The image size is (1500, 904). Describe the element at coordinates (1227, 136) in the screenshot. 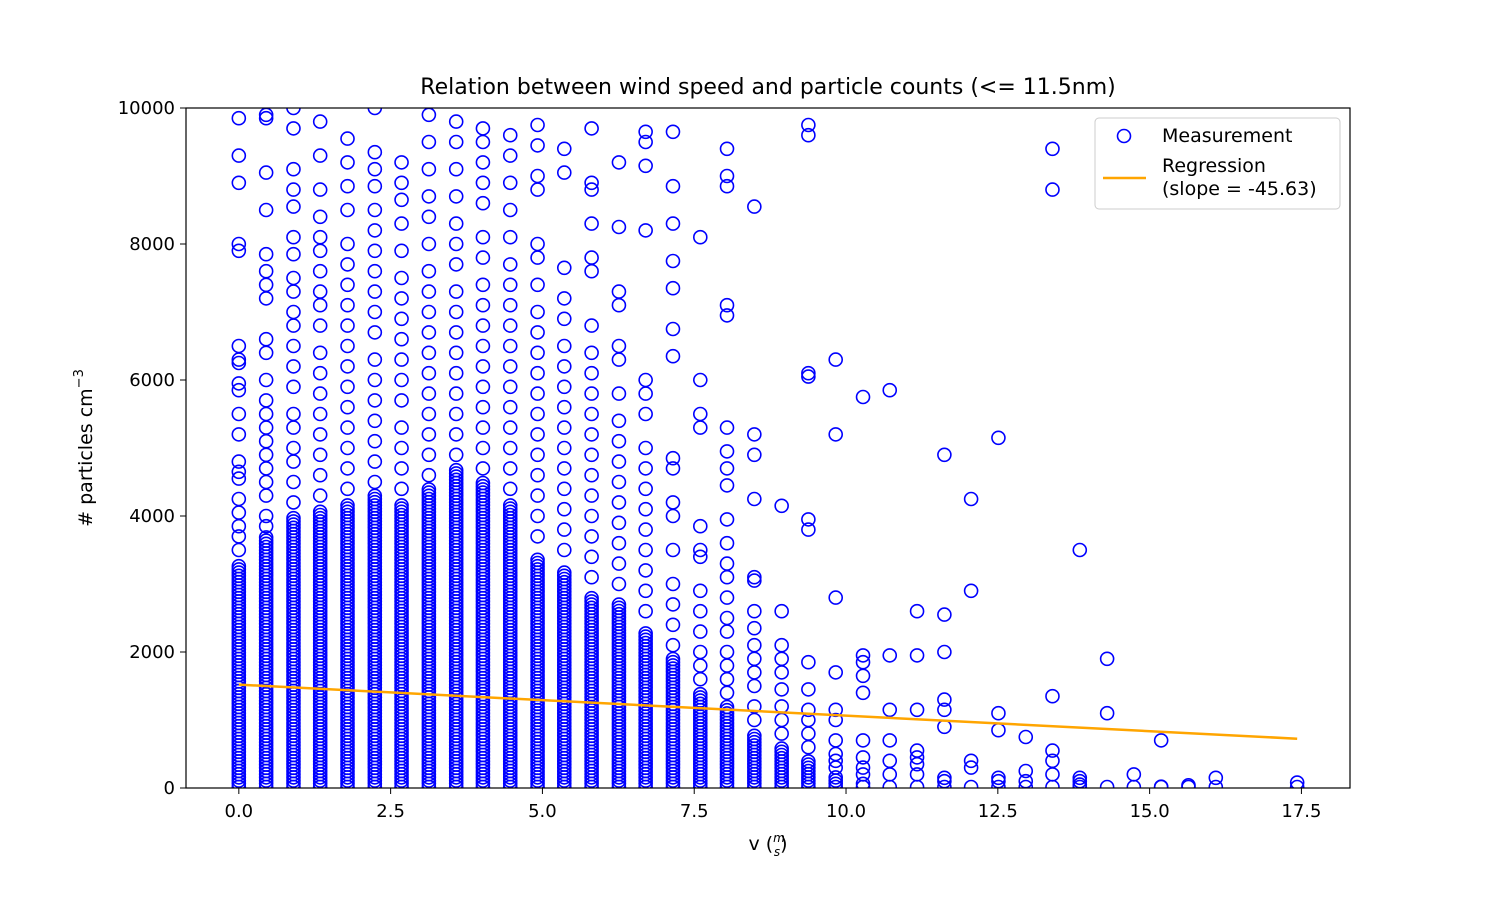

I see `legend-measurement-label: Measurement` at that location.